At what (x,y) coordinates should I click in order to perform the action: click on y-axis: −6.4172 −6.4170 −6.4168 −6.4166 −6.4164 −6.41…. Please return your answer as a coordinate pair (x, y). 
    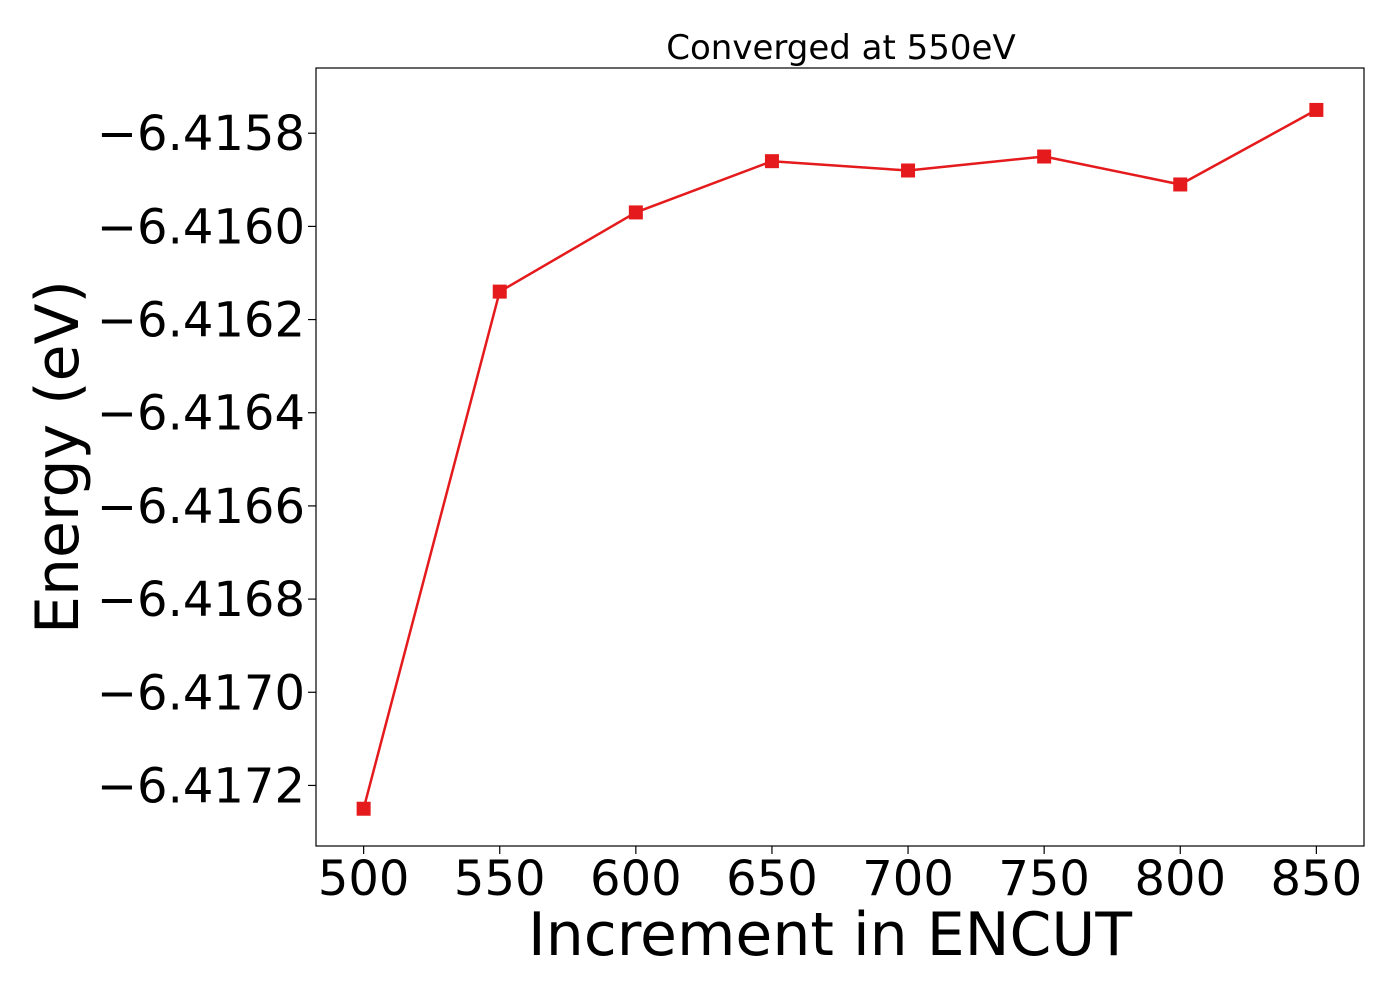
    Looking at the image, I should click on (206, 460).